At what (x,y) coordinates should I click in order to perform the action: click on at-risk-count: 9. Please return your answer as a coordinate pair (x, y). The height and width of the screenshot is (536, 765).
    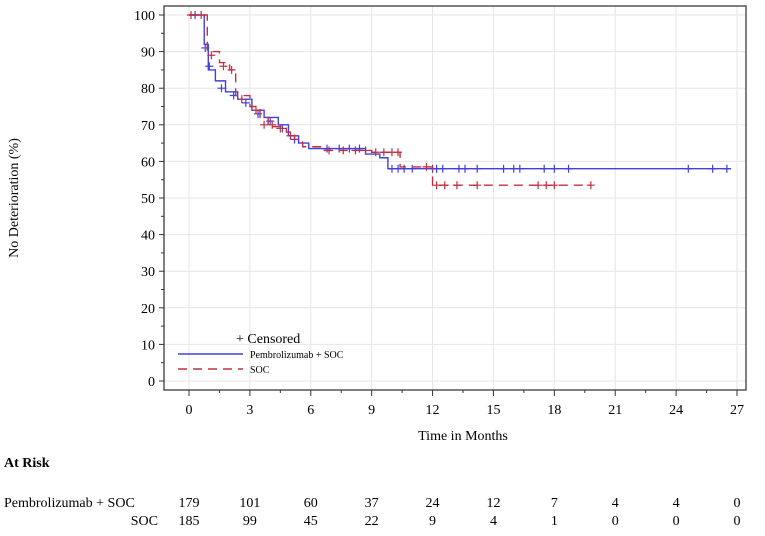
    Looking at the image, I should click on (433, 521).